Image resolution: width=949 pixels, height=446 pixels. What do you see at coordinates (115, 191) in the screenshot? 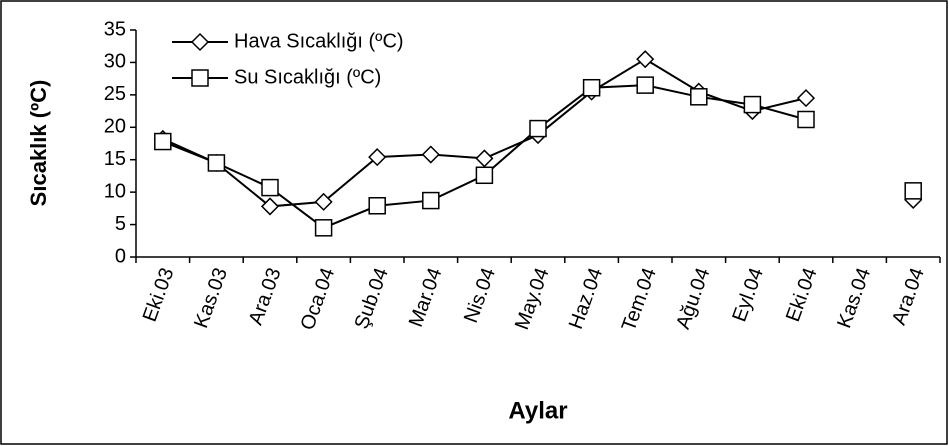
I see `y-tick-label: 10` at bounding box center [115, 191].